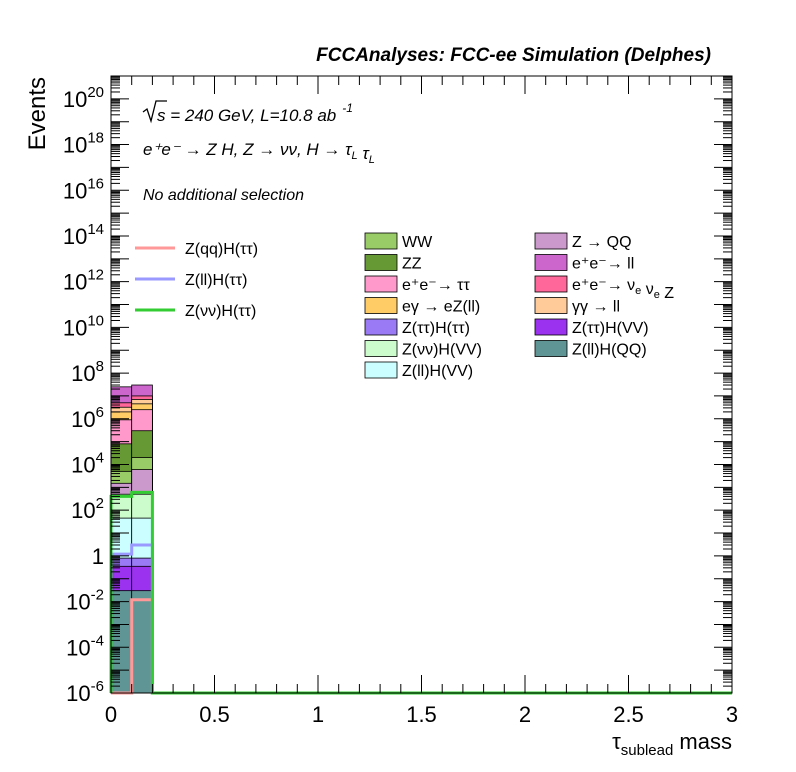 The height and width of the screenshot is (772, 796). Describe the element at coordinates (647, 750) in the screenshot. I see `x-axis-label-subscript: sublead` at that location.